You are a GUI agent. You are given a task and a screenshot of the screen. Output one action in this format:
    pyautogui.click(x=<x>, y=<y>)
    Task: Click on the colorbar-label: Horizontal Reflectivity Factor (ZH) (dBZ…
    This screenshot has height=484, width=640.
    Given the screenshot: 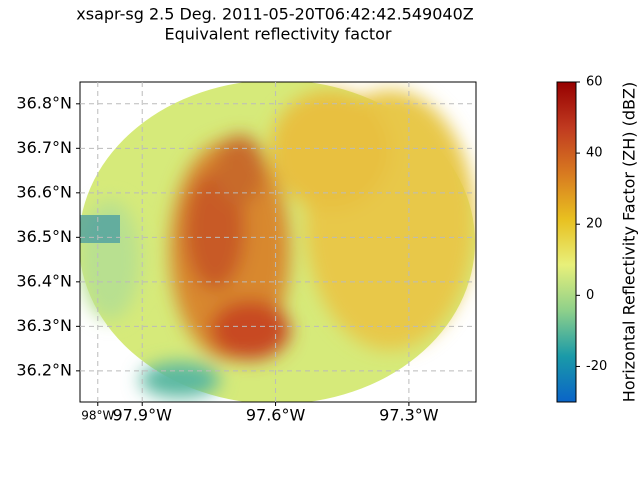 What is the action you would take?
    pyautogui.click(x=629, y=242)
    